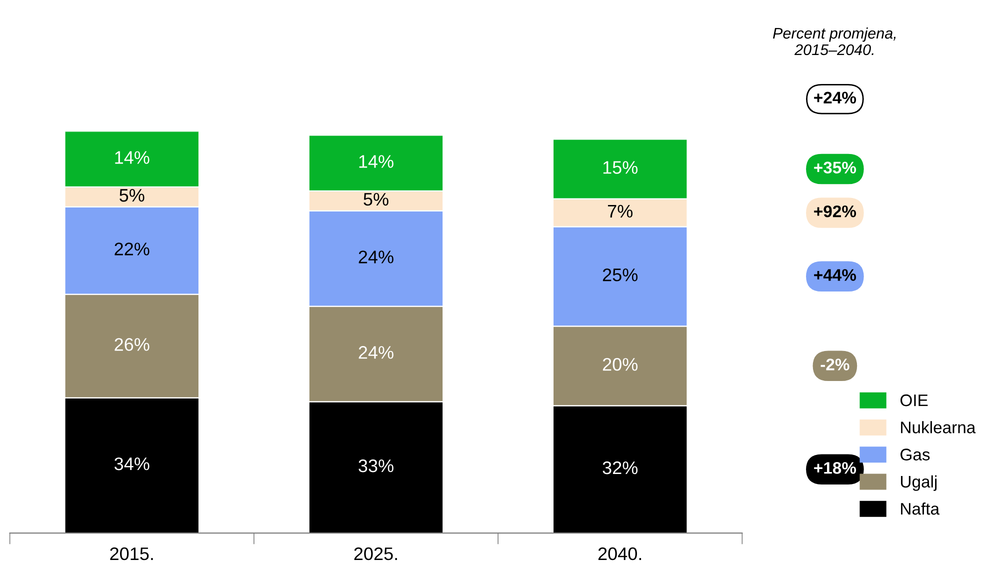 Image resolution: width=983 pixels, height=574 pixels. I want to click on data-label: 7%, so click(620, 211).